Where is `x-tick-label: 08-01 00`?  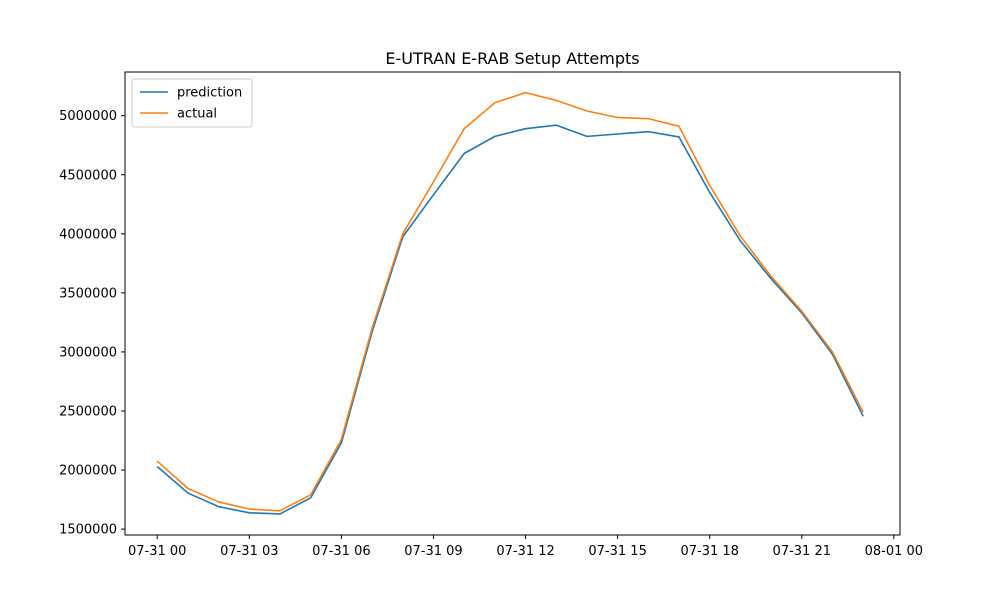 x-tick-label: 08-01 00 is located at coordinates (894, 551).